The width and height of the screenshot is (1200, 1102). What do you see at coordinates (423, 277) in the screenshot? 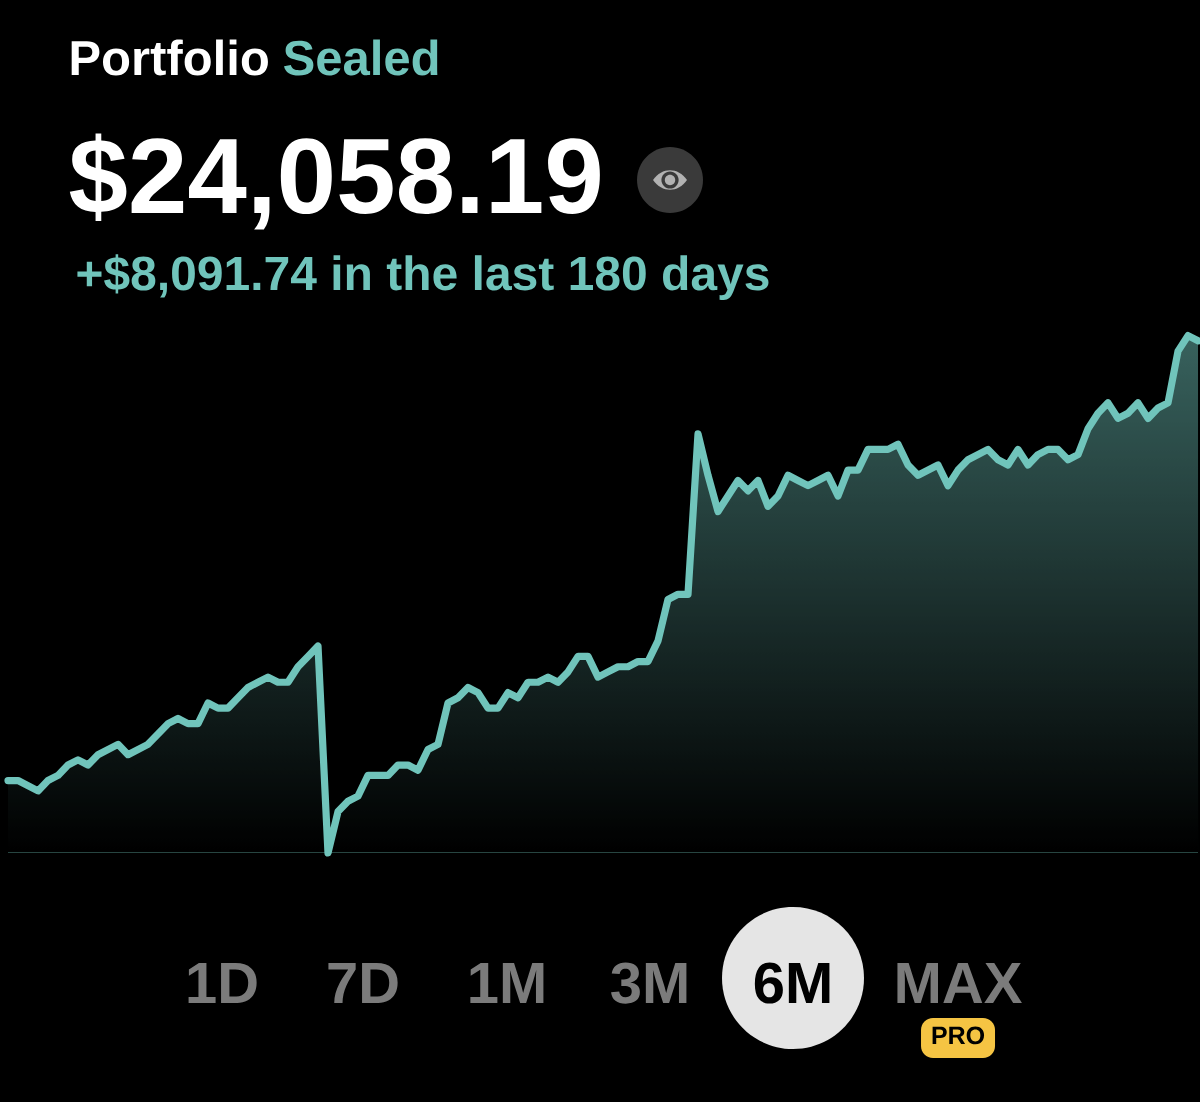
I see `text: +$8,091.74 in the last 180 days` at bounding box center [423, 277].